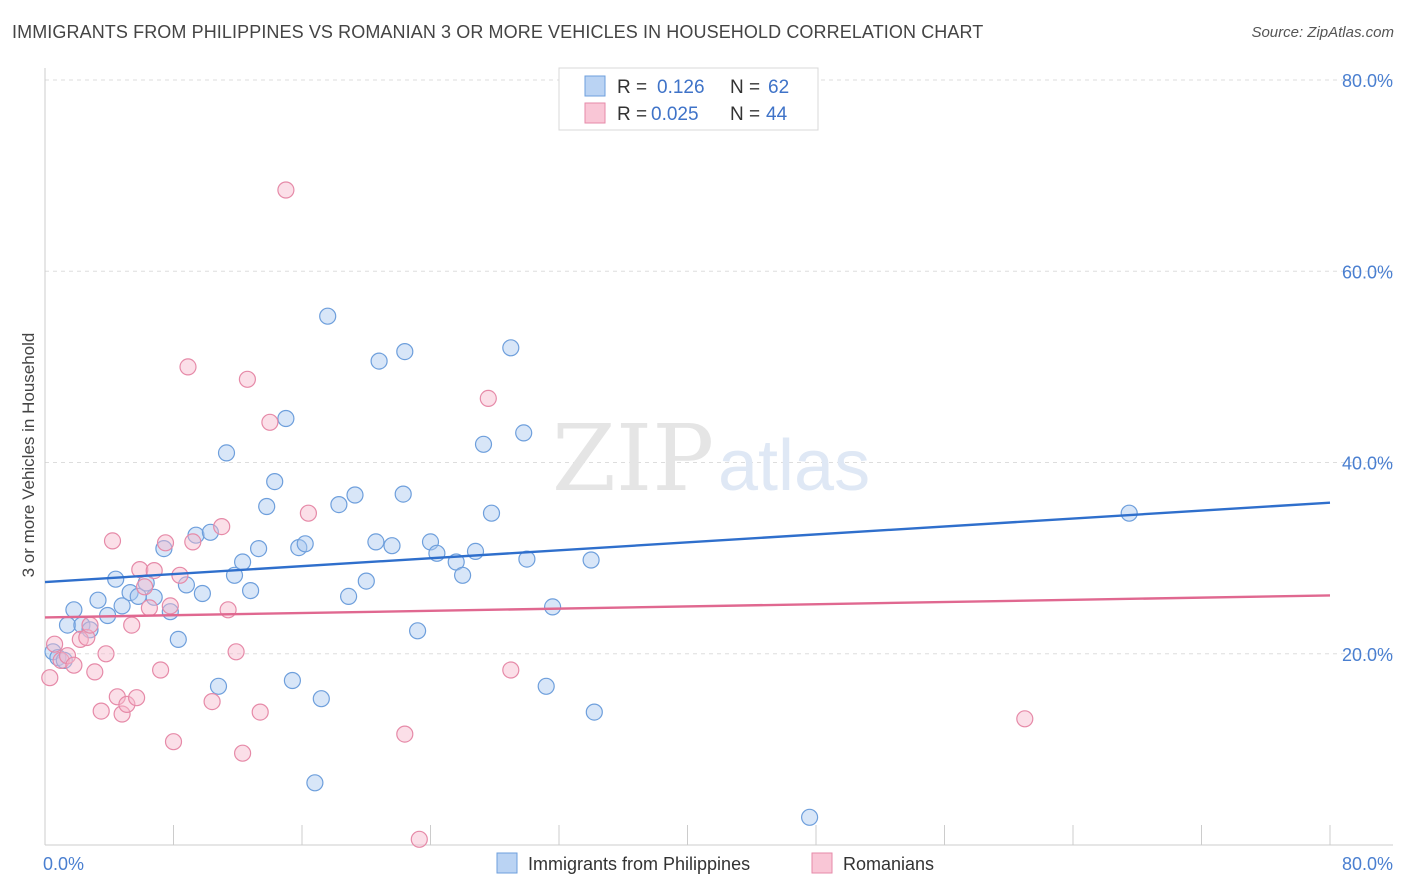 Image resolution: width=1406 pixels, height=892 pixels. I want to click on bottom-legend-swatch-philippines, so click(507, 863).